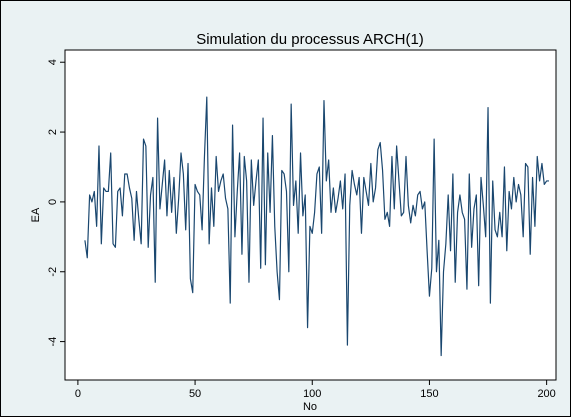 The image size is (571, 417). What do you see at coordinates (53, 272) in the screenshot?
I see `y-tick-label: -2` at bounding box center [53, 272].